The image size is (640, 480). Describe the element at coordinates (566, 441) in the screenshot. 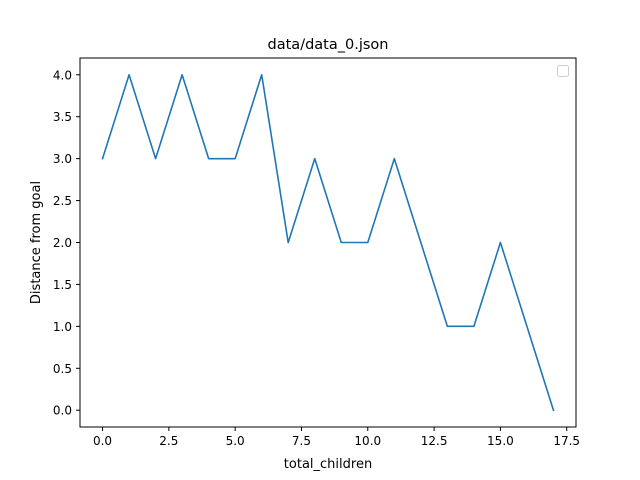

I see `x-tick-label: 17.5` at that location.